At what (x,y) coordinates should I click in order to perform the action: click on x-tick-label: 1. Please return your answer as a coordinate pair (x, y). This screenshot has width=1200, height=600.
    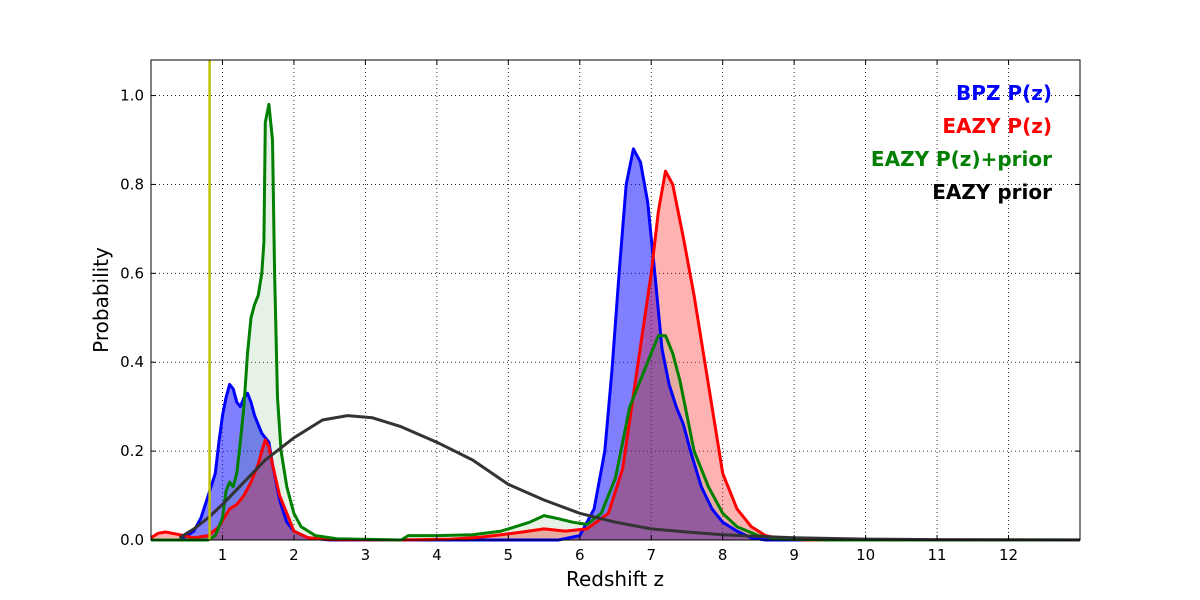
    Looking at the image, I should click on (223, 555).